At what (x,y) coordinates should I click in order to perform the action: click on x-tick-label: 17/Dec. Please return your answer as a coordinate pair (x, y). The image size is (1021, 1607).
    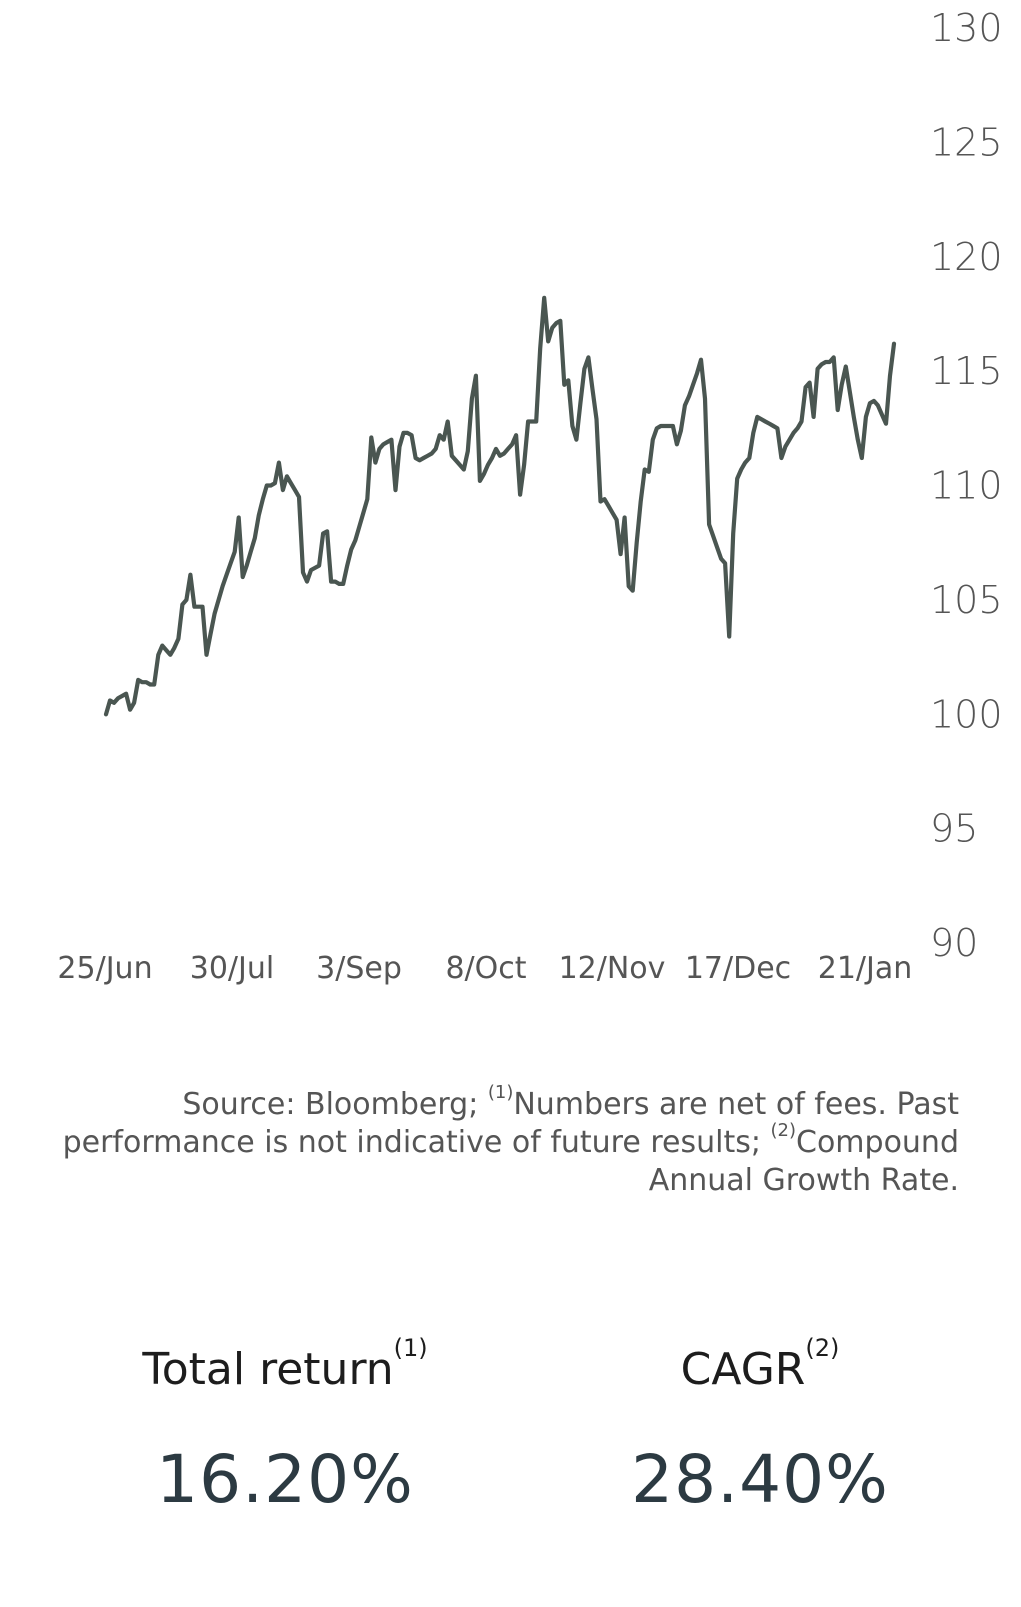
    Looking at the image, I should click on (738, 968).